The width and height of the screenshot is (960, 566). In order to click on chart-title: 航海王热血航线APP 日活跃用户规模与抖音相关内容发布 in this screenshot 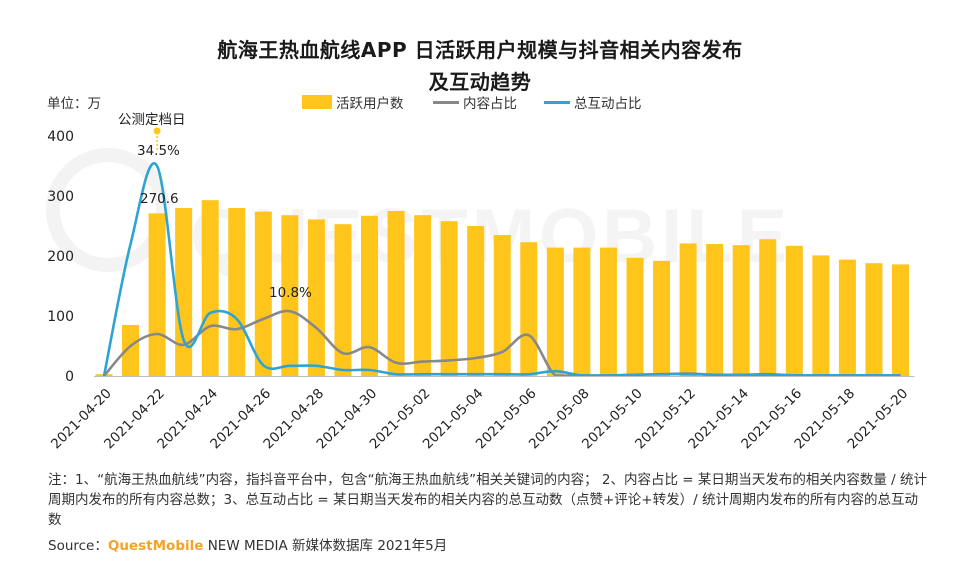, I will do `click(480, 50)`.